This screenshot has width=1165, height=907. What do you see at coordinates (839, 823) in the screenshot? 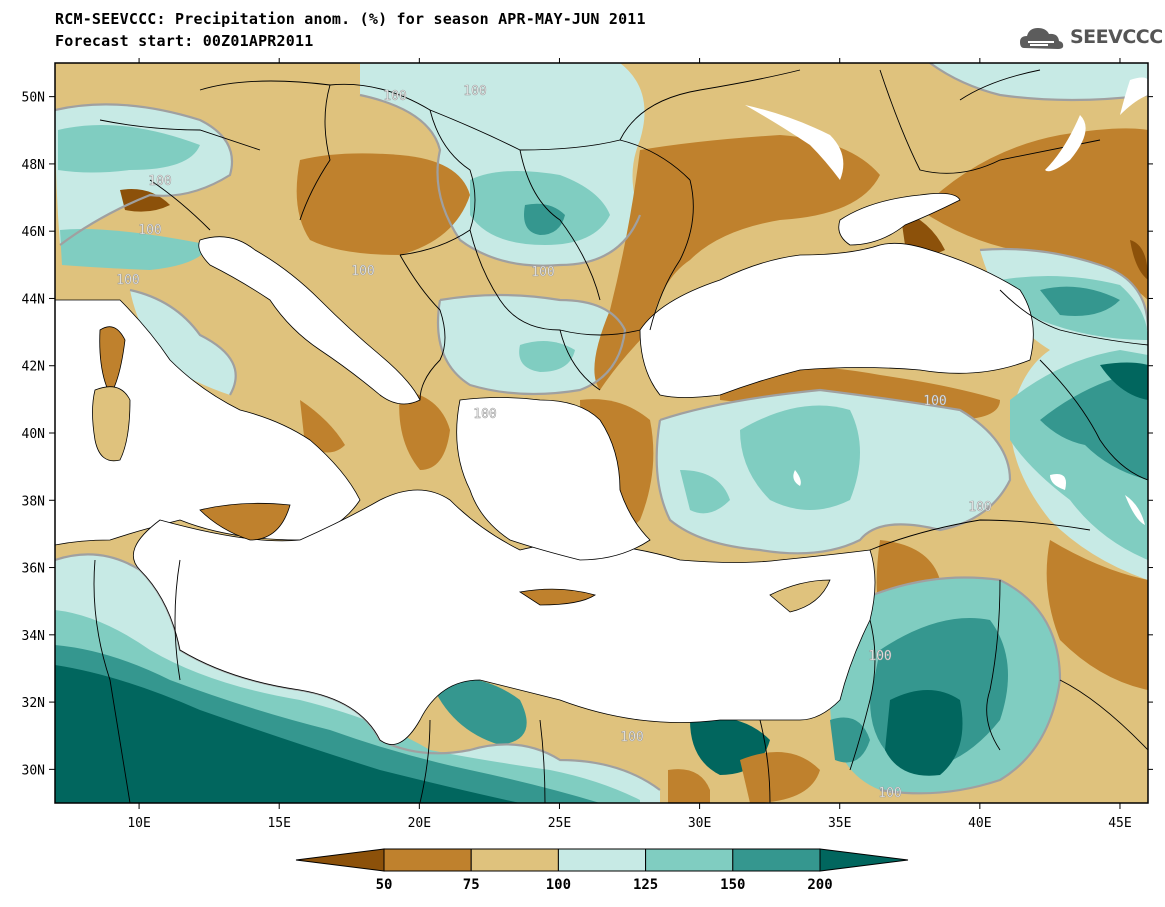
I see `lon-tick-label: 35E` at bounding box center [839, 823].